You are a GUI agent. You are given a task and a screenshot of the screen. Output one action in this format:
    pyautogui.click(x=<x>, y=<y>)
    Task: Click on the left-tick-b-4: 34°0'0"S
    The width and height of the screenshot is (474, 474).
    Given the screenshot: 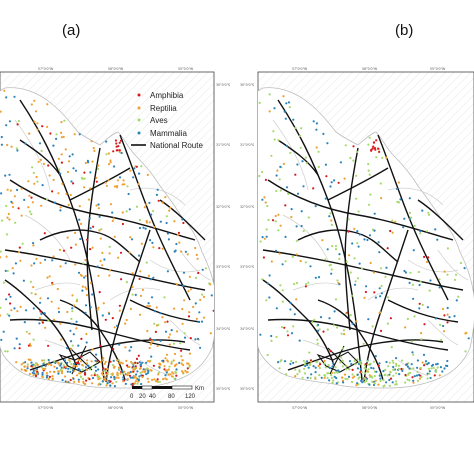 What is the action you would take?
    pyautogui.click(x=247, y=329)
    